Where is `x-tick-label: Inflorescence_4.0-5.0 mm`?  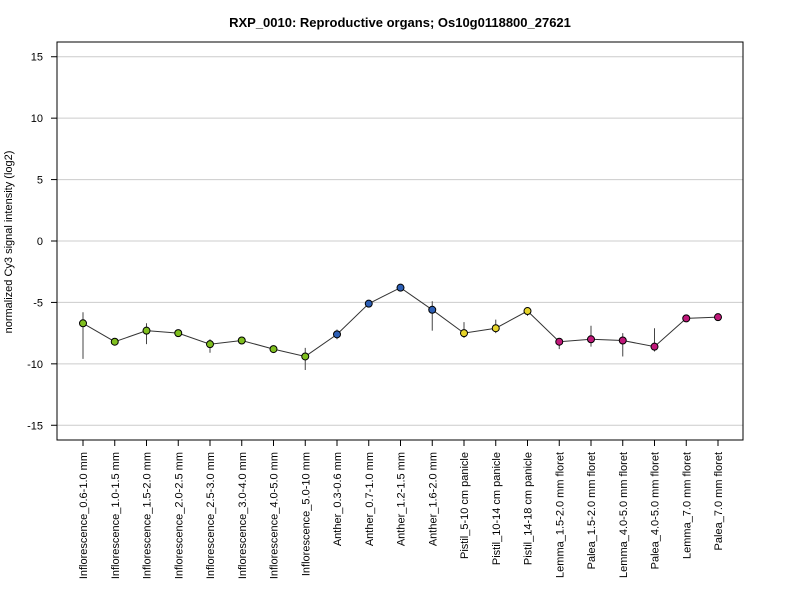 x-tick-label: Inflorescence_4.0-5.0 mm is located at coordinates (275, 515).